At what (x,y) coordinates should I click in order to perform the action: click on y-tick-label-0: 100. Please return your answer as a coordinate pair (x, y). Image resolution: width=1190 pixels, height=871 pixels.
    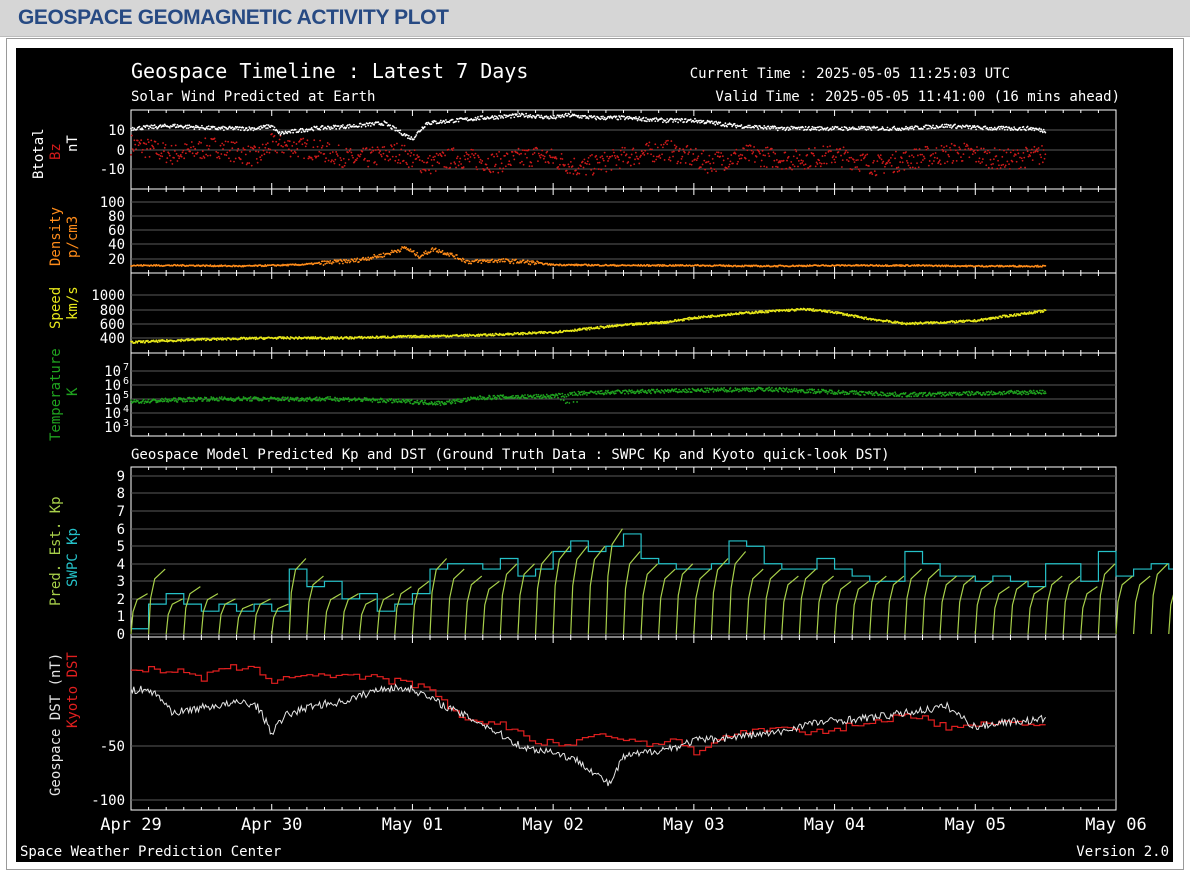
    Looking at the image, I should click on (112, 203).